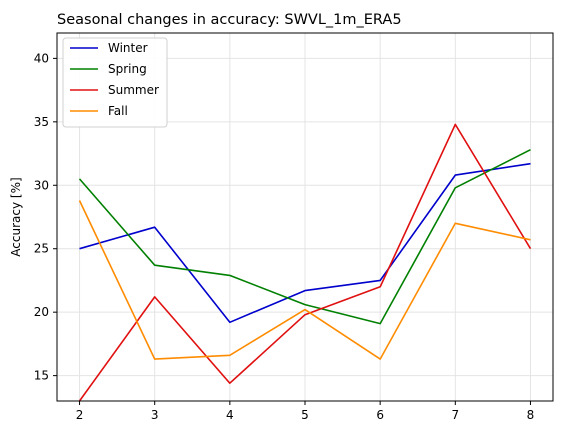 This screenshot has width=563, height=433. What do you see at coordinates (16, 216) in the screenshot?
I see `y-axis-label: Accuracy [%]` at bounding box center [16, 216].